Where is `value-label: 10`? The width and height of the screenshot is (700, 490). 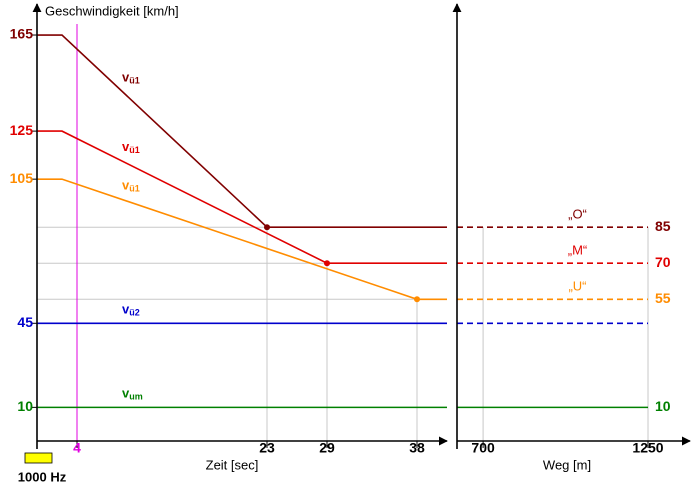 value-label: 10 is located at coordinates (663, 406).